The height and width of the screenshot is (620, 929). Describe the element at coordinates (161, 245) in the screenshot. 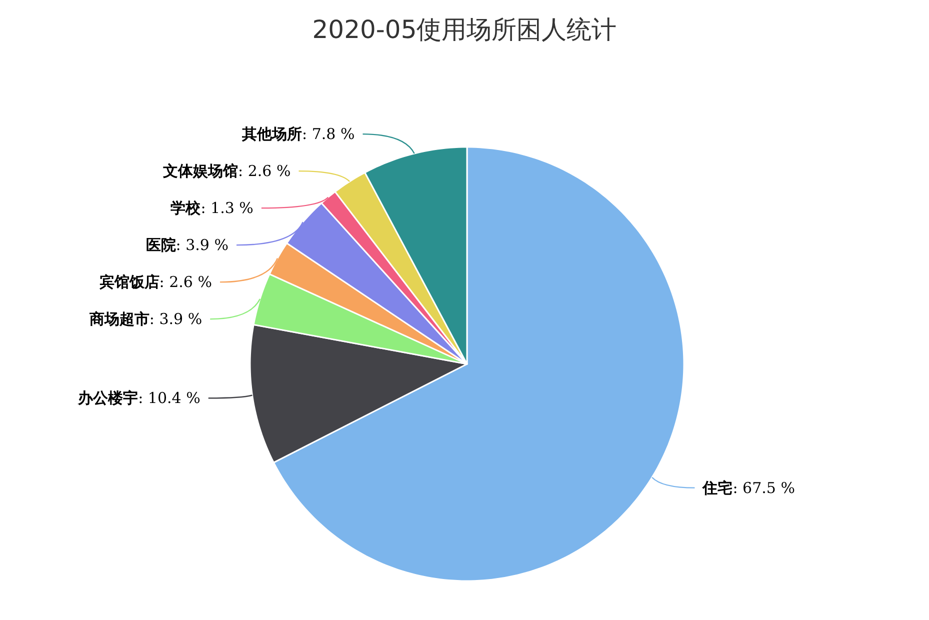

I see `slice-label: 医院` at that location.